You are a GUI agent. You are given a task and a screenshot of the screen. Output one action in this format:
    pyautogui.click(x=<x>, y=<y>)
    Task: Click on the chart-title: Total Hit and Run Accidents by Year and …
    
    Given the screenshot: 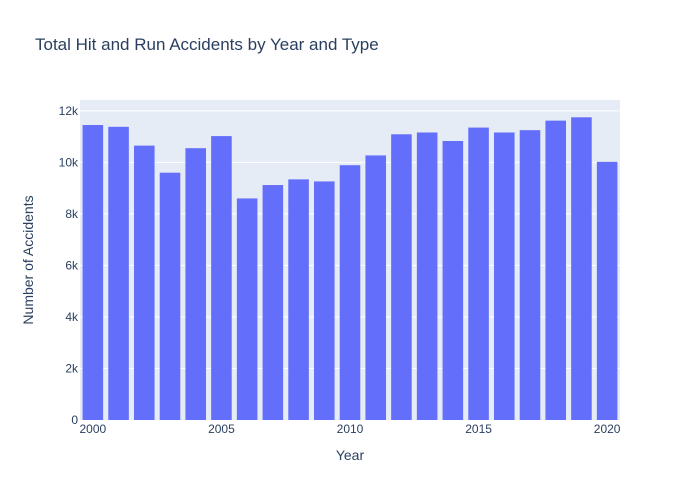 What is the action you would take?
    pyautogui.click(x=207, y=44)
    